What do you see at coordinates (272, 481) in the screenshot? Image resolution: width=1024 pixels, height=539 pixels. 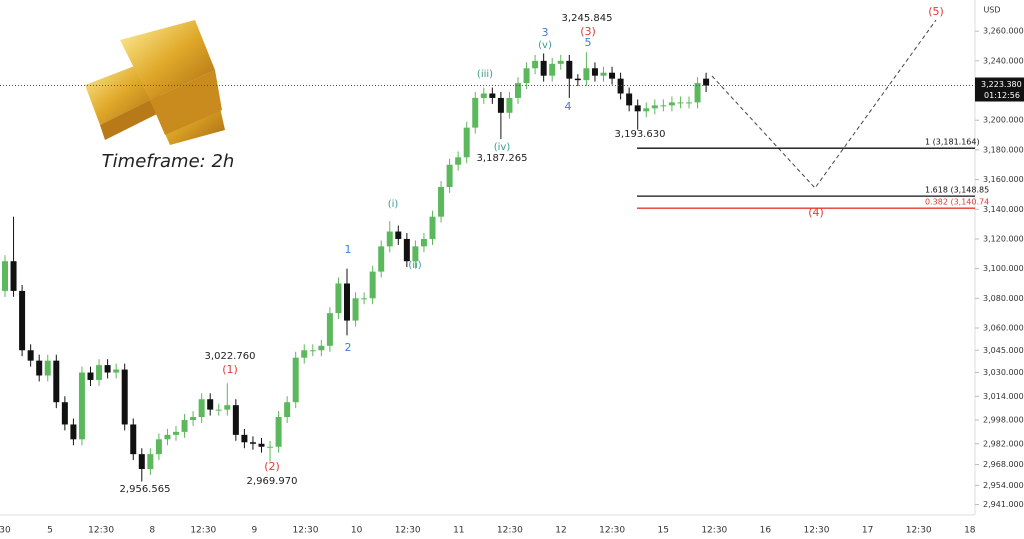 I see `price-label: 2,969.970` at bounding box center [272, 481].